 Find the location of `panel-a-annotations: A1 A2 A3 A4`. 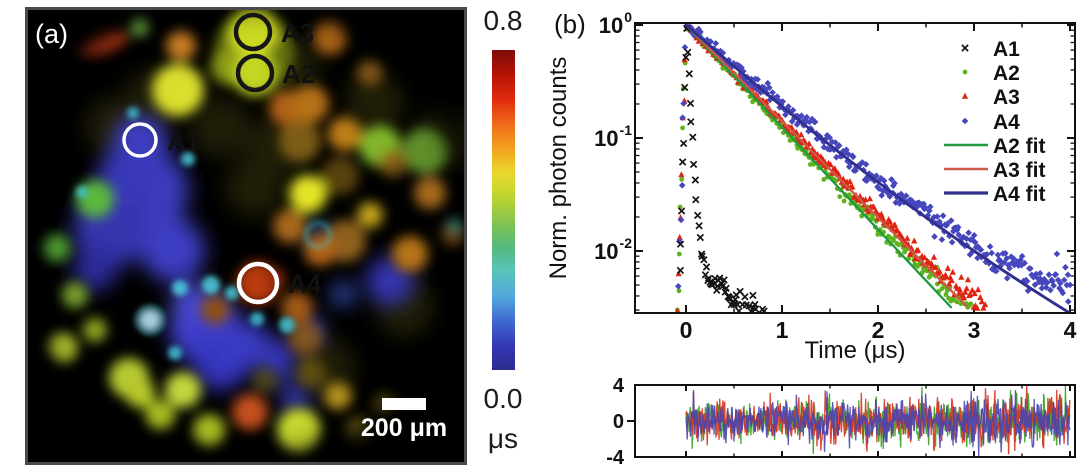

panel-a-annotations: A1 A2 A3 A4 is located at coordinates (222, 158).